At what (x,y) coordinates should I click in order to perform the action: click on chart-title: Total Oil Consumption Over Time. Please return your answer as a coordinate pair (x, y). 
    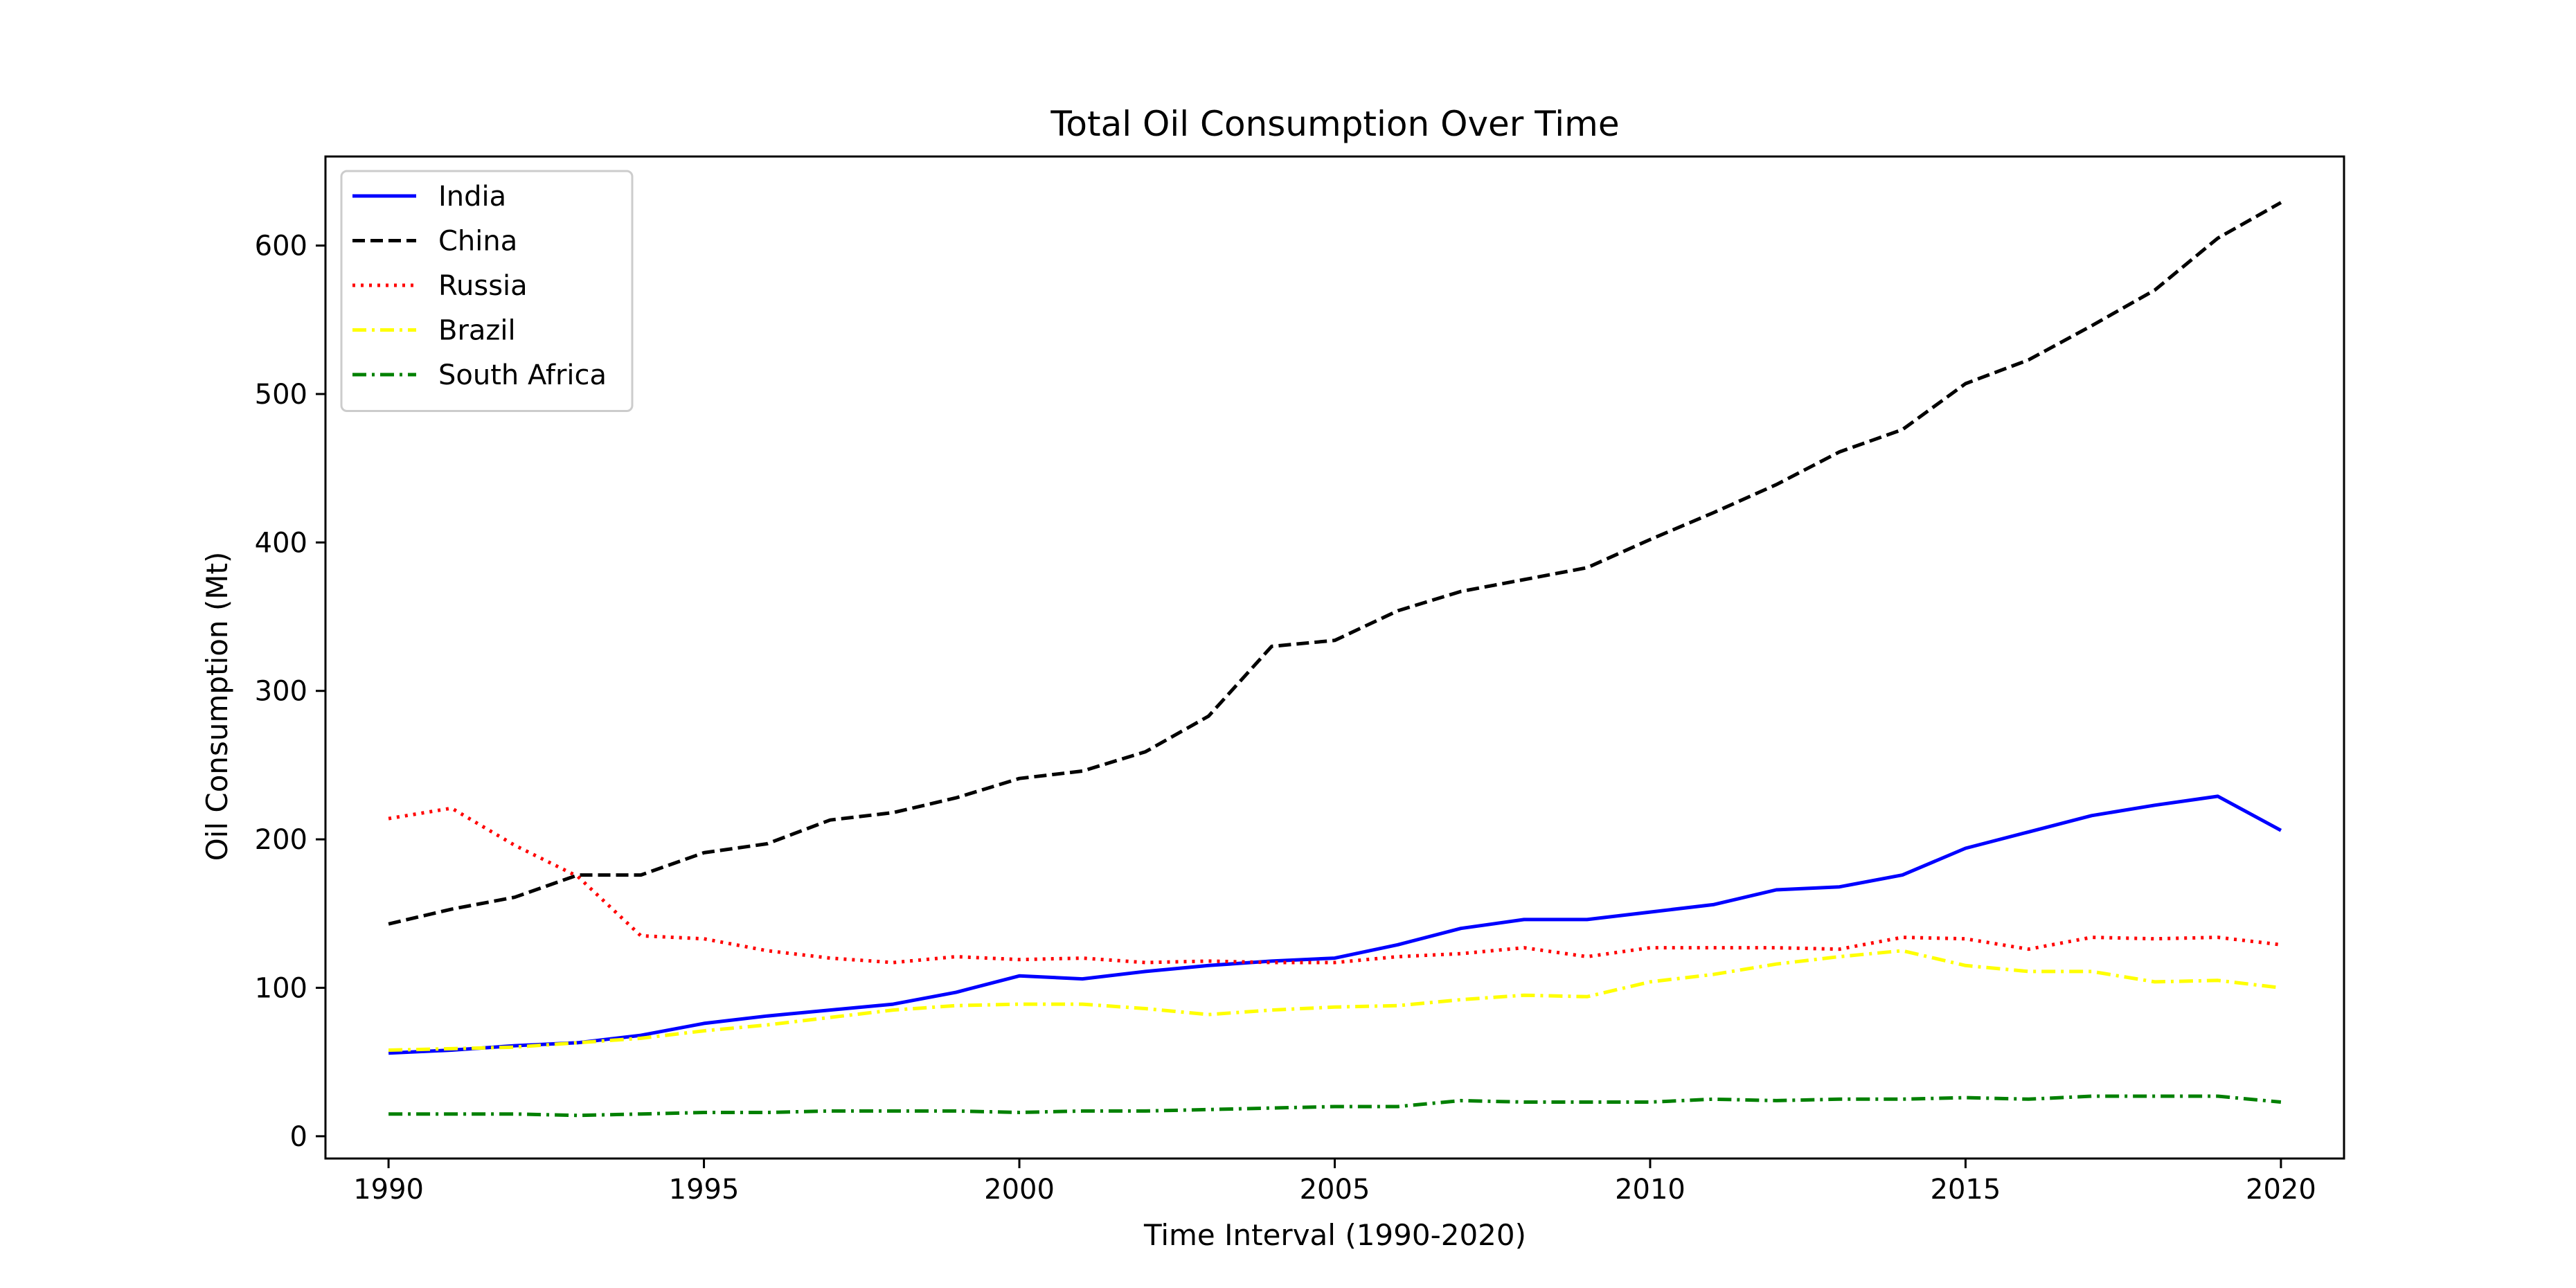
    Looking at the image, I should click on (1334, 124).